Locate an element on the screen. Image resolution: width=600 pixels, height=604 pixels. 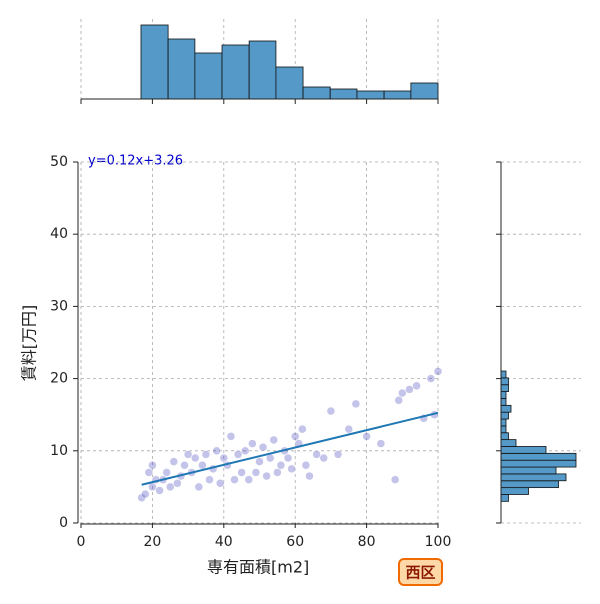
y-tick-label: 0 is located at coordinates (63, 523).